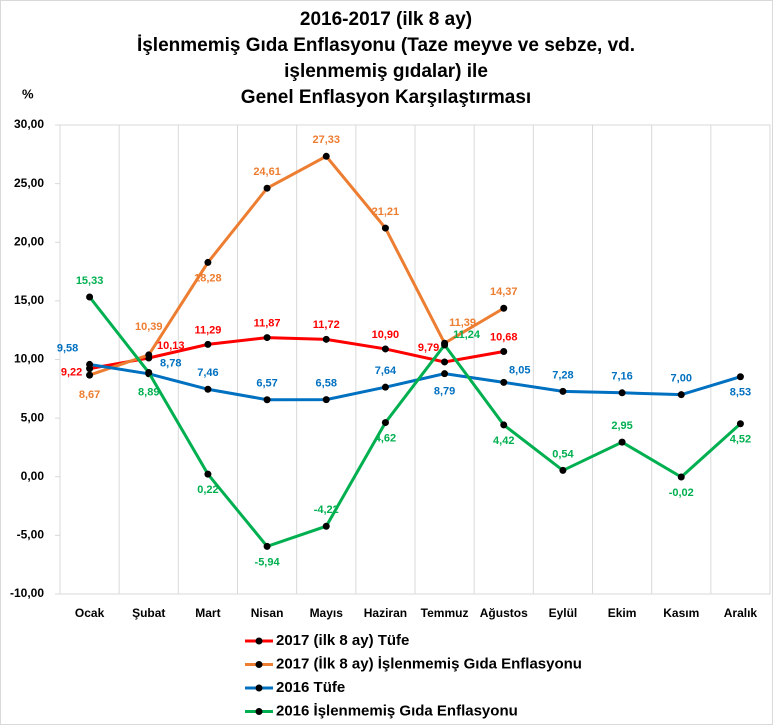 Image resolution: width=773 pixels, height=725 pixels. What do you see at coordinates (31, 535) in the screenshot?
I see `y-tick-label: -5,00` at bounding box center [31, 535].